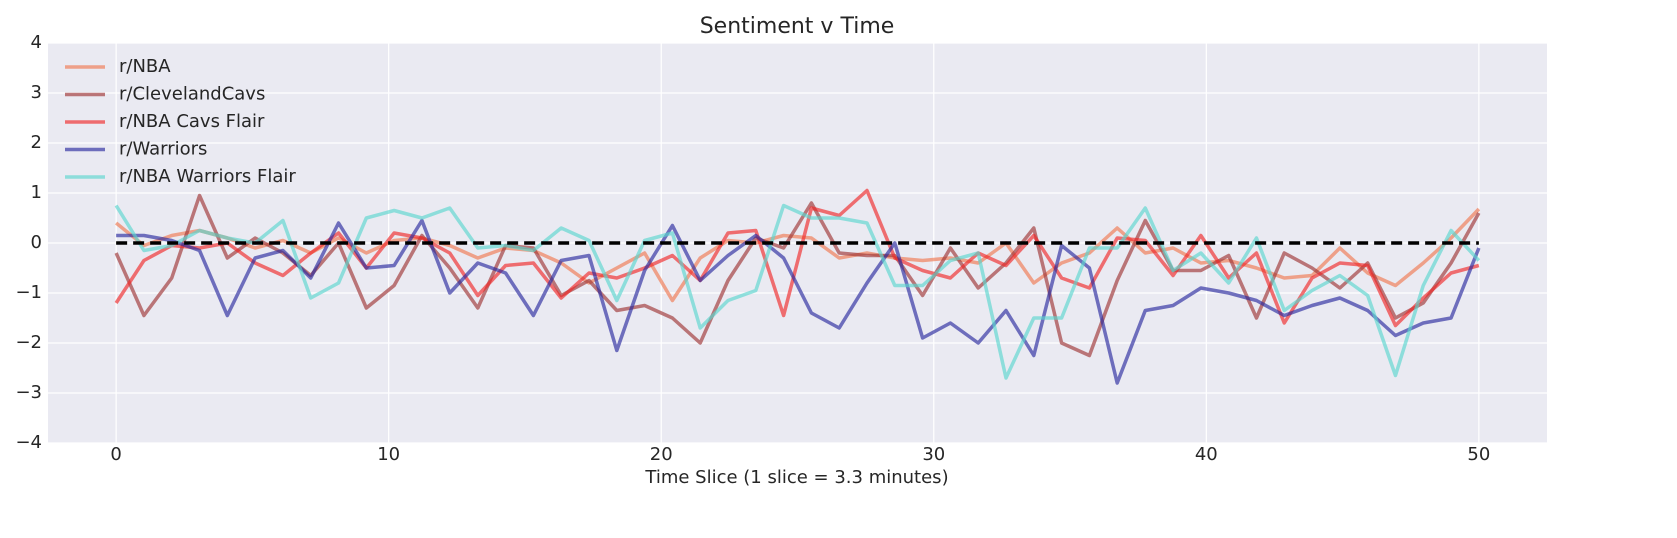 This screenshot has width=1677, height=538. I want to click on legend-label: r/NBA Cavs Flair, so click(192, 121).